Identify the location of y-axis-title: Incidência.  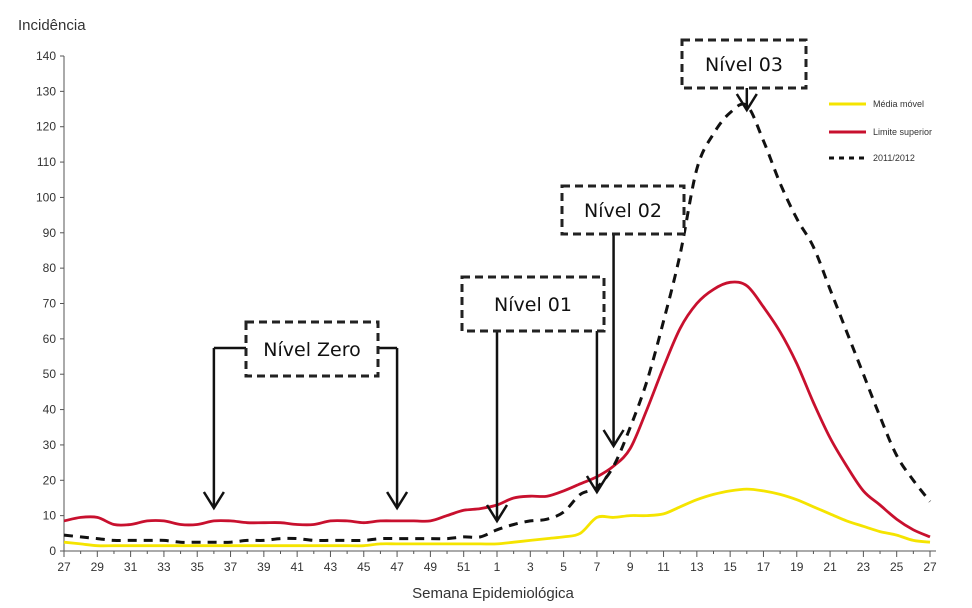
(52, 25).